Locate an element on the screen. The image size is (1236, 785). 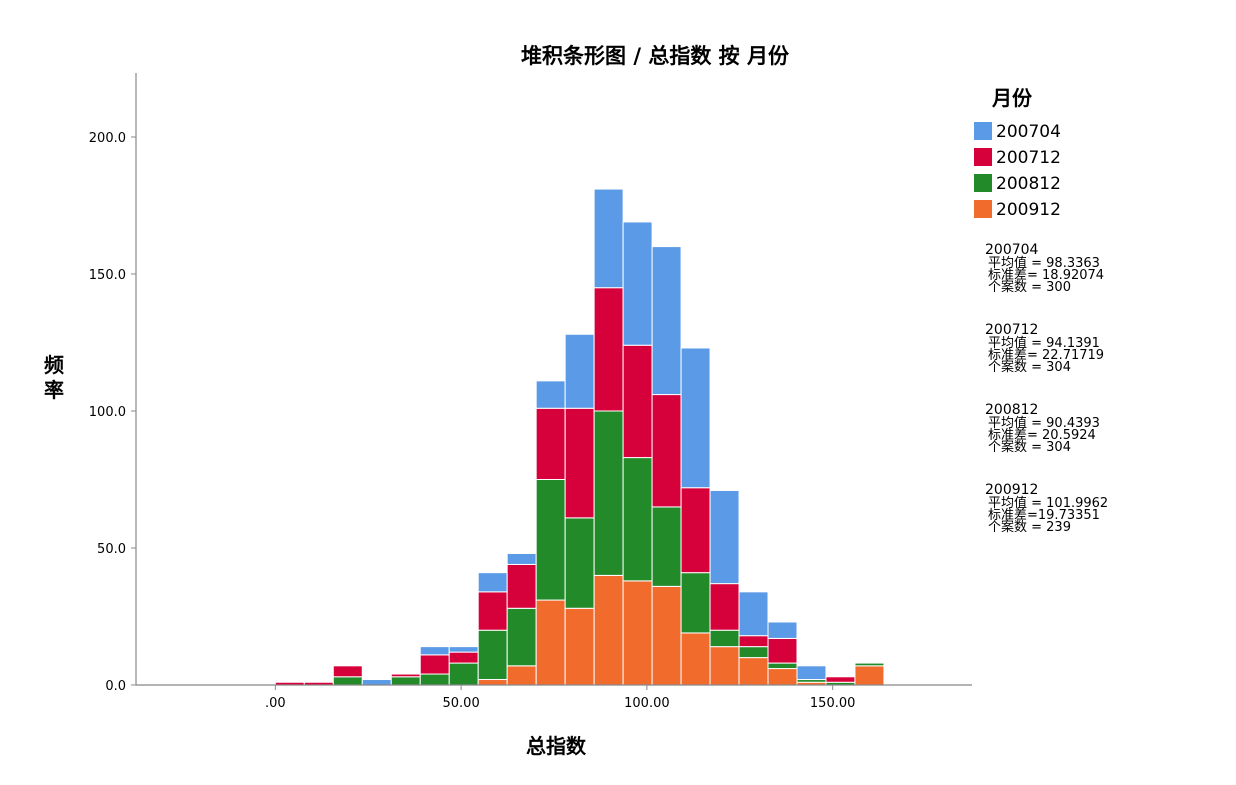
stats-line: 平均值 = 90.4393 is located at coordinates (1044, 423).